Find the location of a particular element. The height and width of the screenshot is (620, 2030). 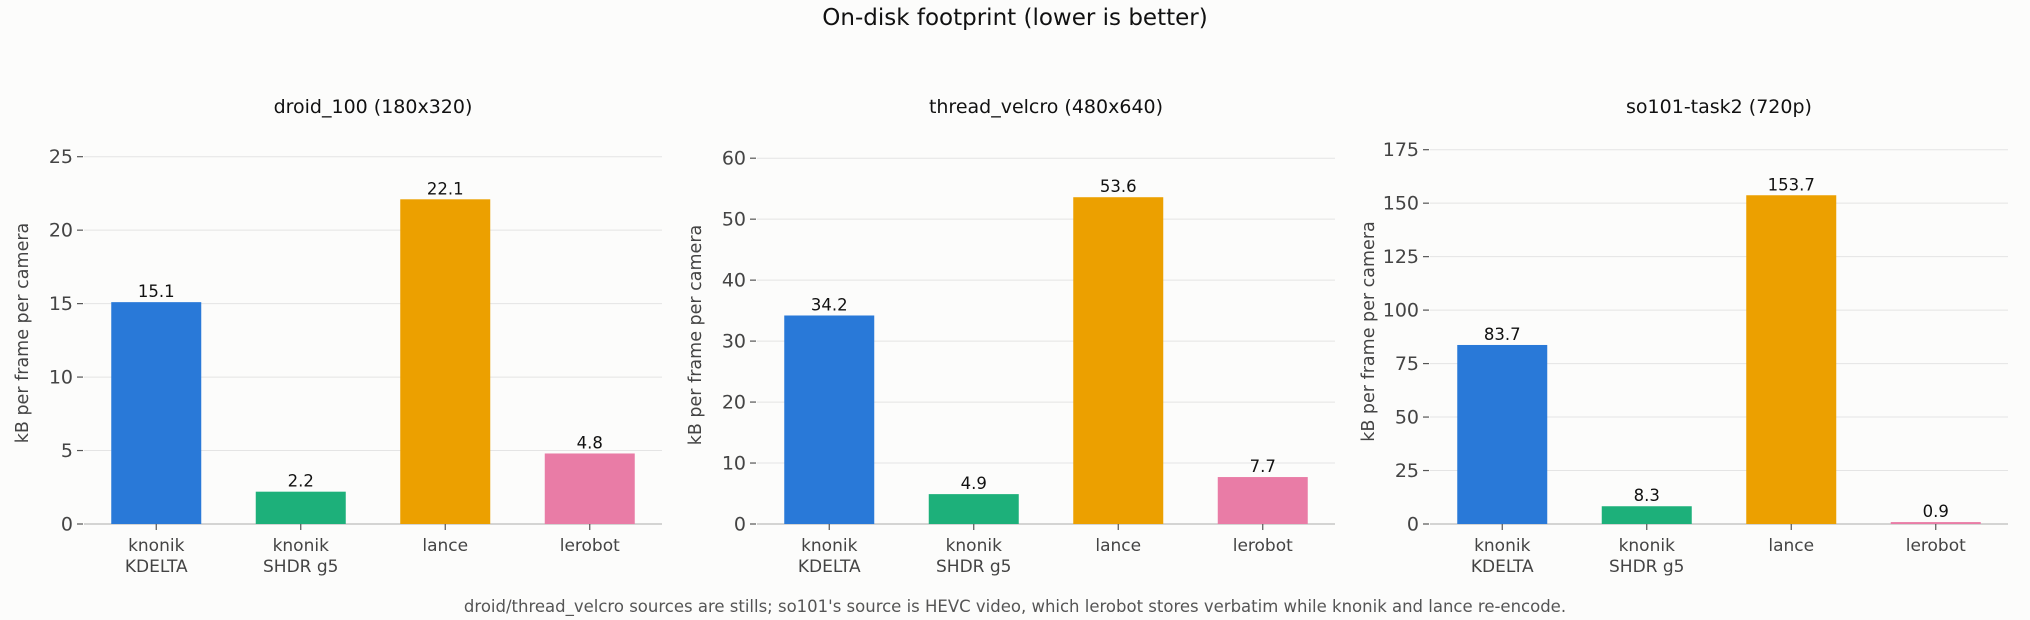

bar-value-label: 53.6 is located at coordinates (1118, 186).